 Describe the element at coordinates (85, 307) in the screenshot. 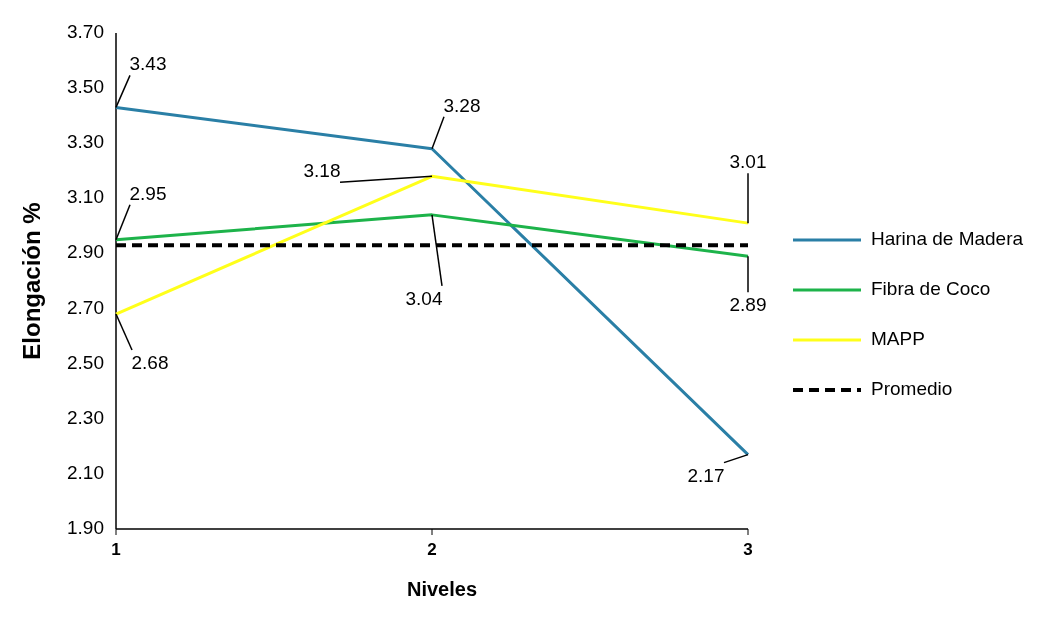

I see `y-tick-label: 2.70` at that location.